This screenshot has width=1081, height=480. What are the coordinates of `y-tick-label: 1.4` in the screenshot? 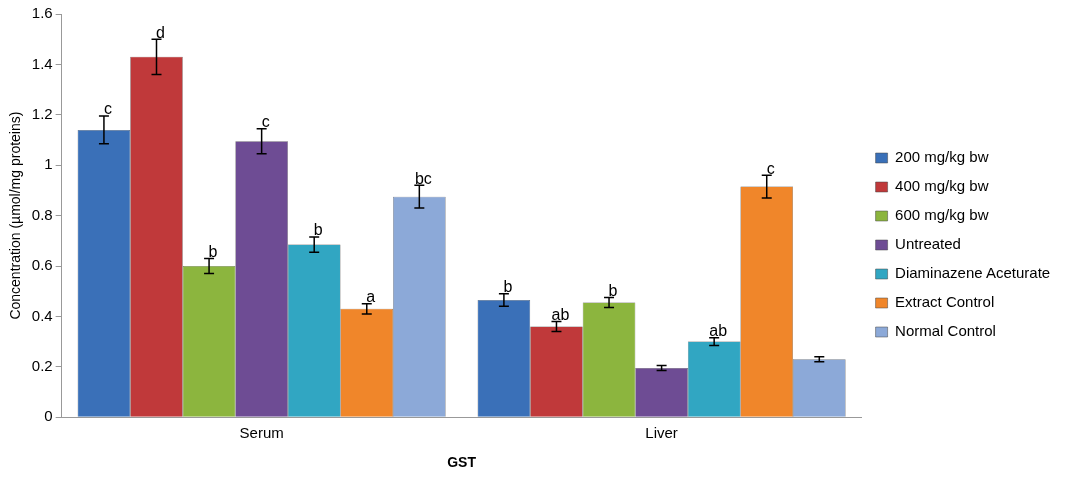 It's located at (42, 63).